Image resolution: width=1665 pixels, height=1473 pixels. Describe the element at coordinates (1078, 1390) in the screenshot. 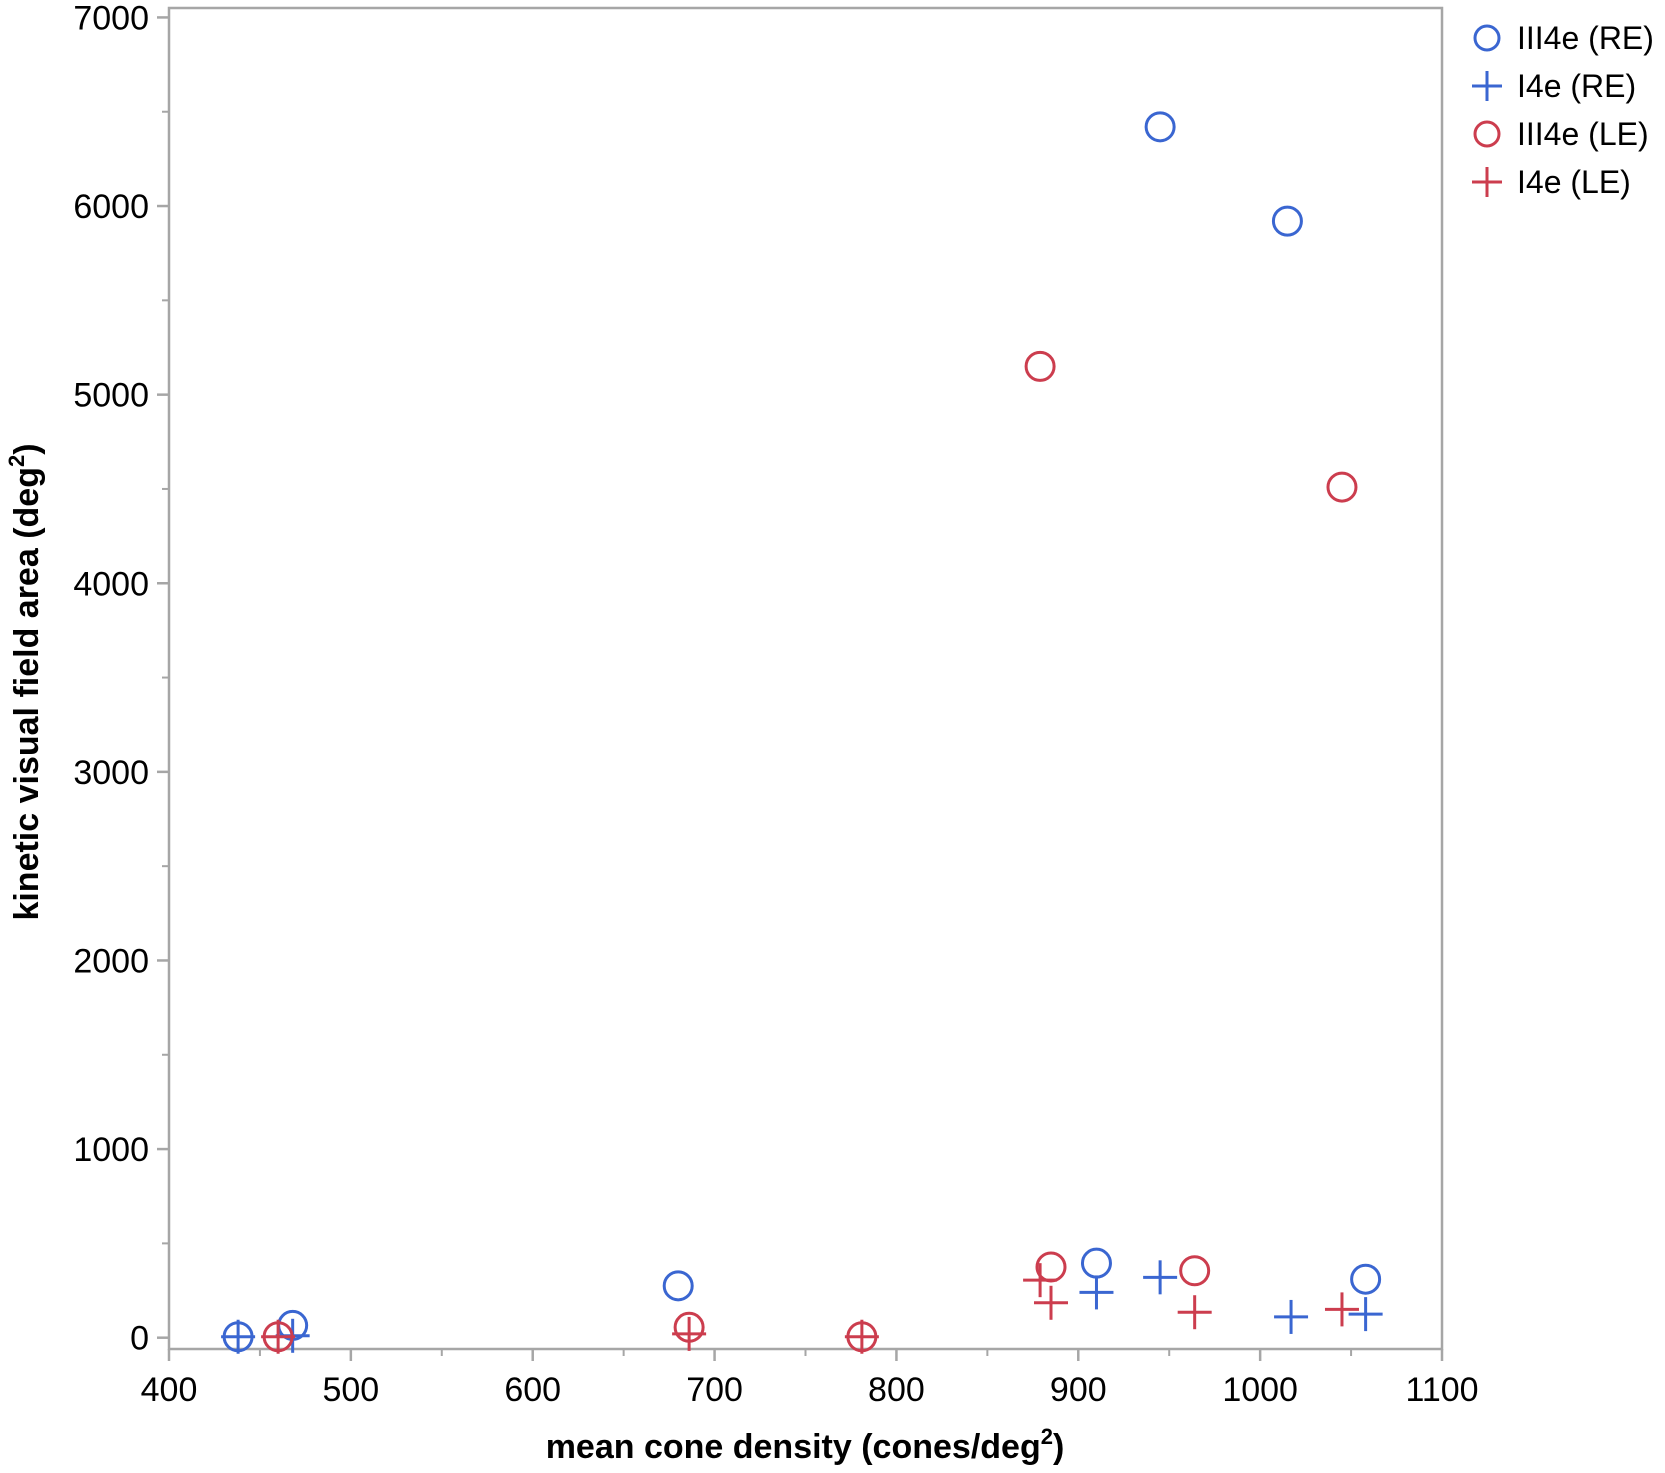

I see `x-tick-label: 900` at that location.